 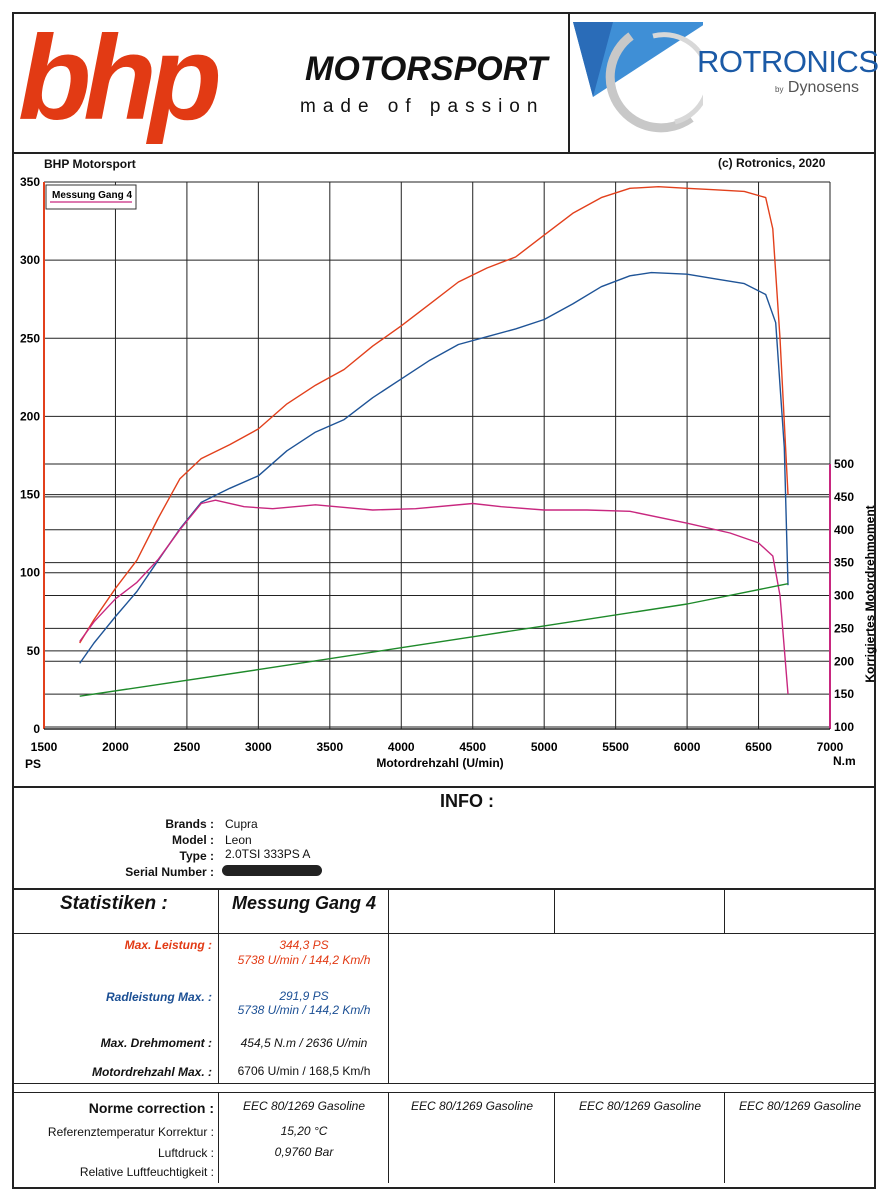 What do you see at coordinates (844, 628) in the screenshot?
I see `y-right-tick-250: 250` at bounding box center [844, 628].